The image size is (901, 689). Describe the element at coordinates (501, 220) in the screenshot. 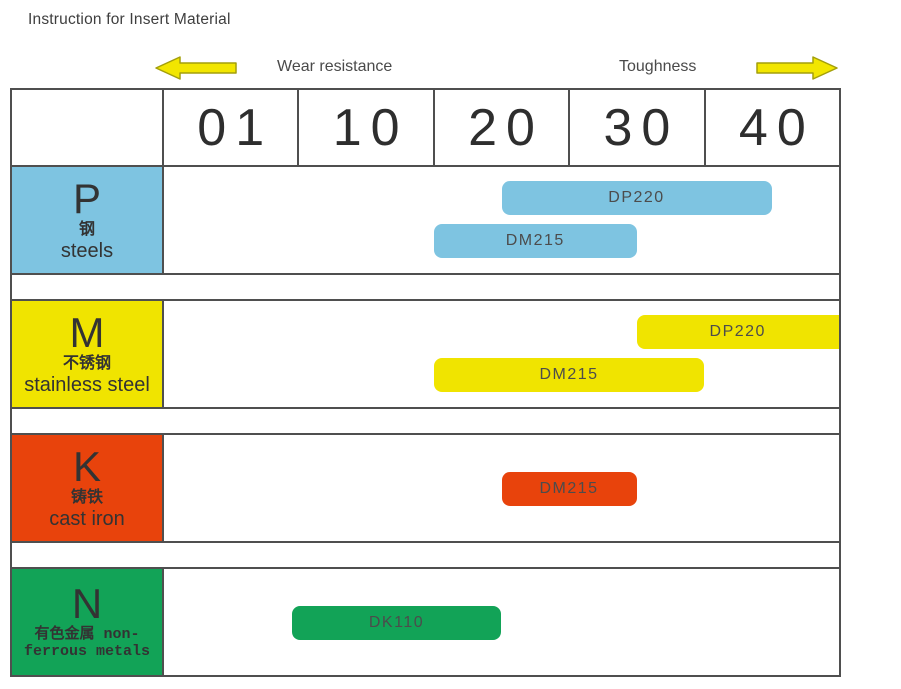

I see `grade-plot-area-P: DP220 DM215` at that location.